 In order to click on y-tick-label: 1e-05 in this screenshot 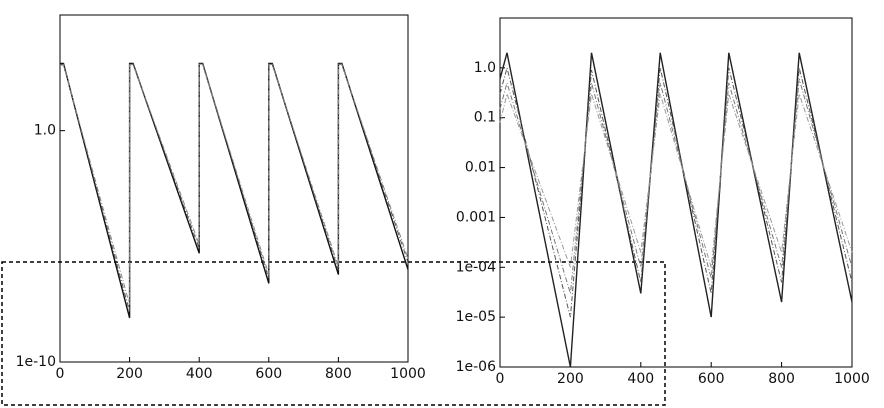, I will do `click(476, 317)`.